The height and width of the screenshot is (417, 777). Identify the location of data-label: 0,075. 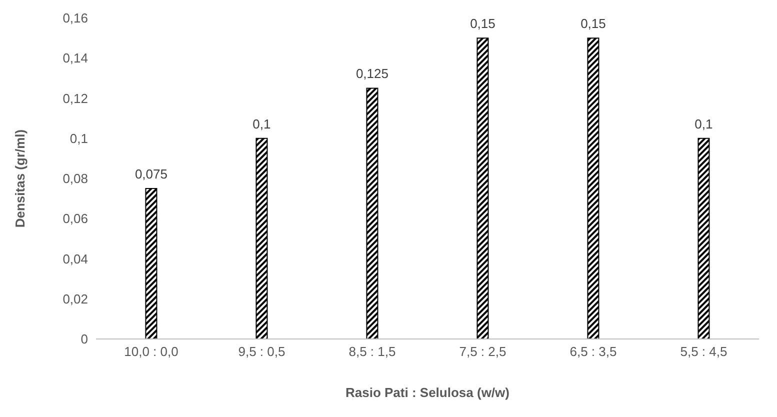
(151, 174).